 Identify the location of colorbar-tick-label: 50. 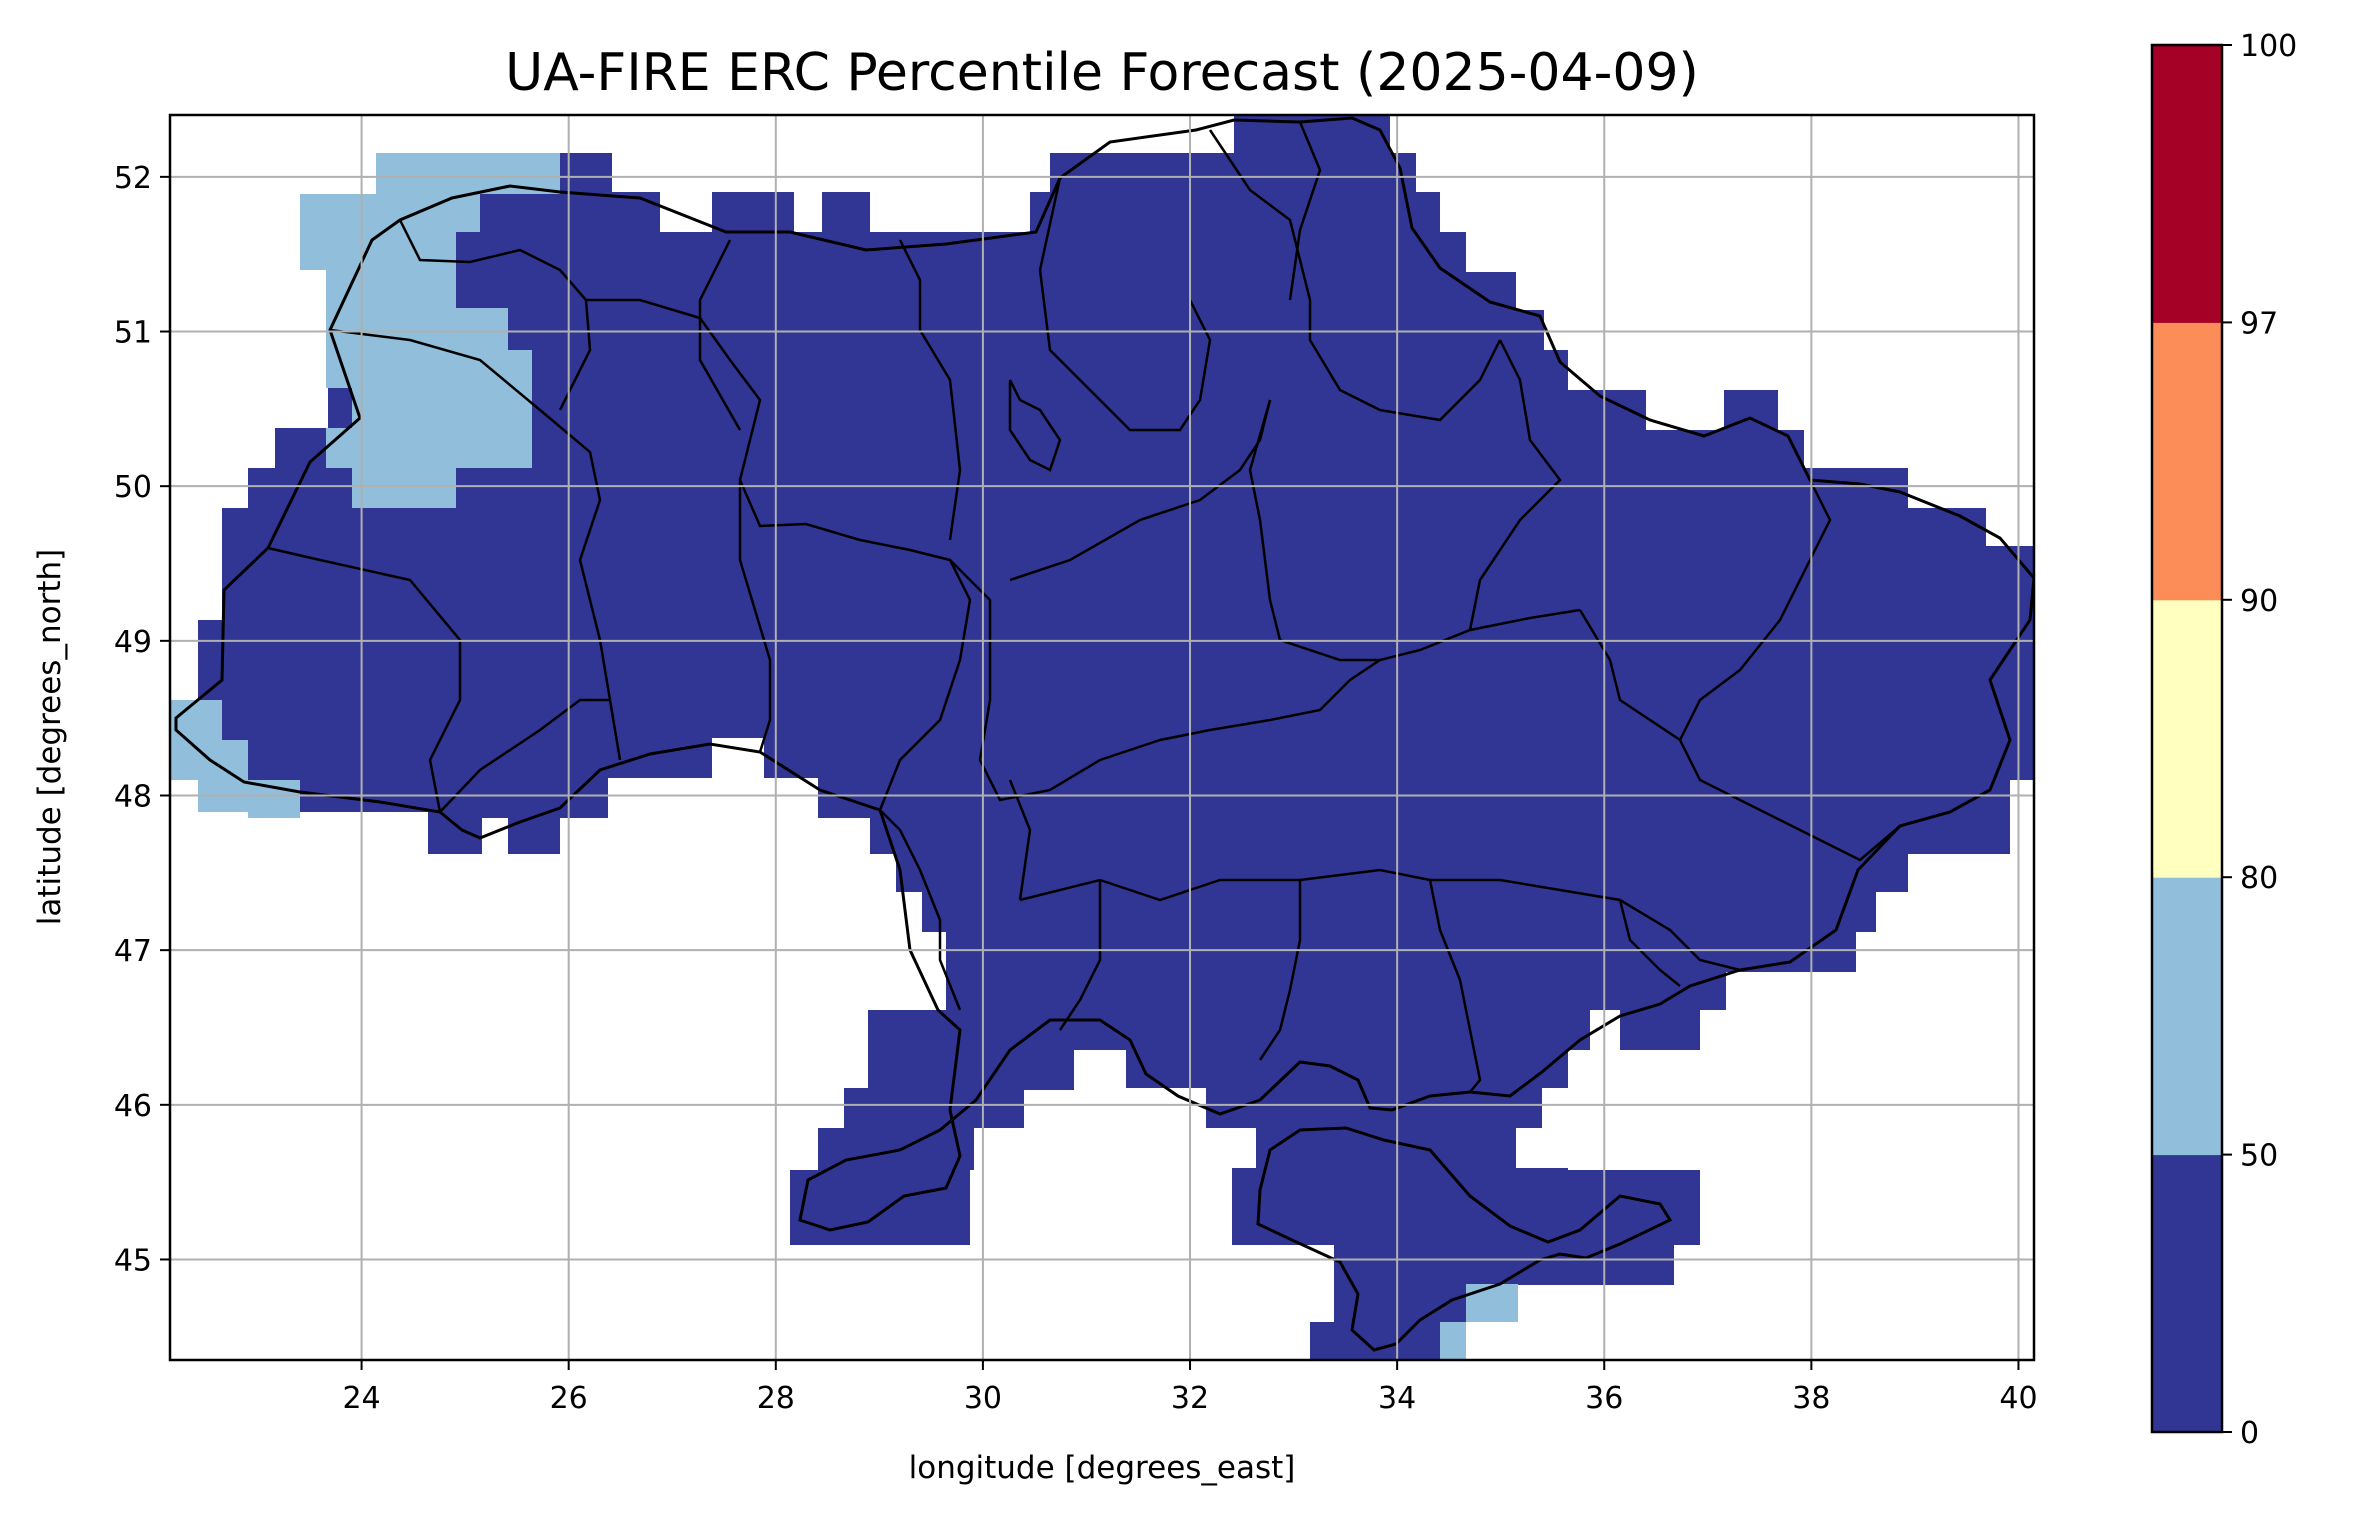
(2259, 1156).